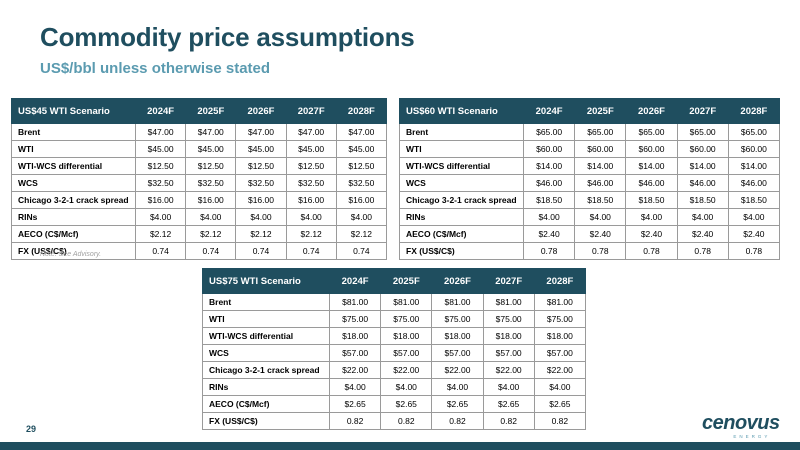 Image resolution: width=800 pixels, height=450 pixels. What do you see at coordinates (155, 68) in the screenshot?
I see `page-subtitle: US$/bbl unless otherwise stated` at bounding box center [155, 68].